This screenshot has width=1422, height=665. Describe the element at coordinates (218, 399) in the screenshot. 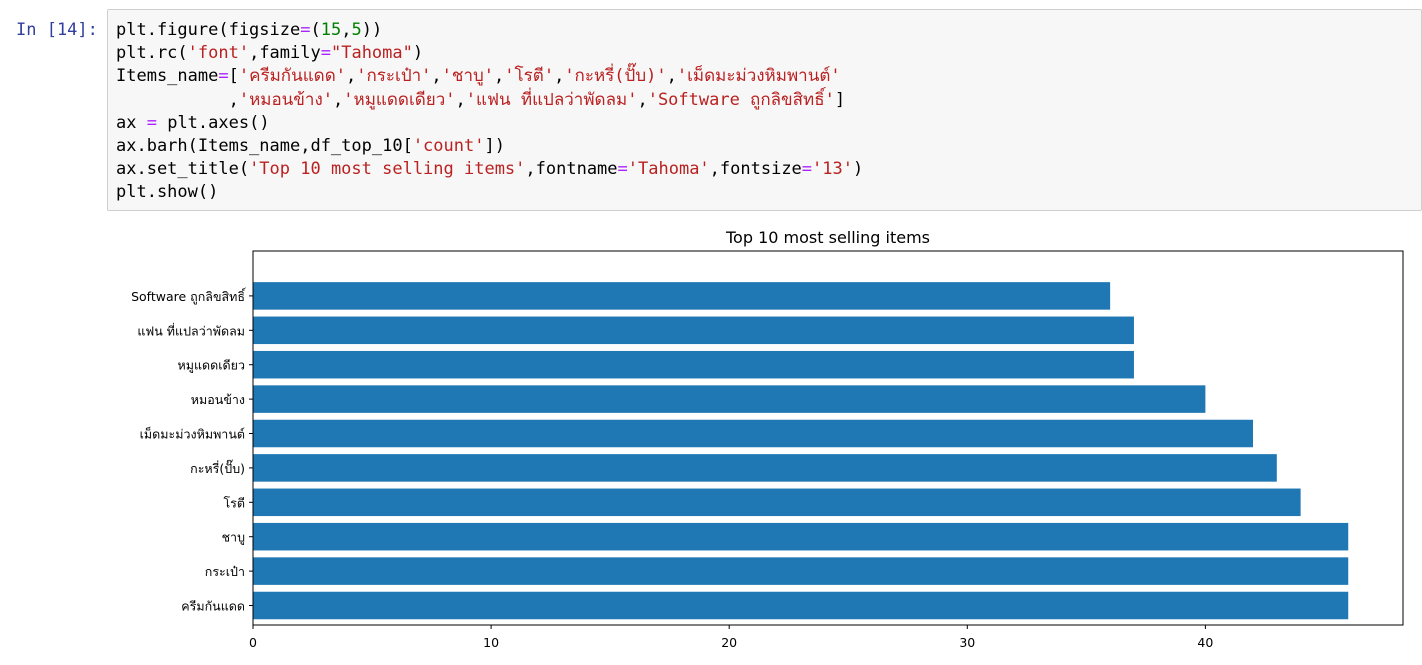

I see `y-tick-label: หมอนข้าง` at that location.